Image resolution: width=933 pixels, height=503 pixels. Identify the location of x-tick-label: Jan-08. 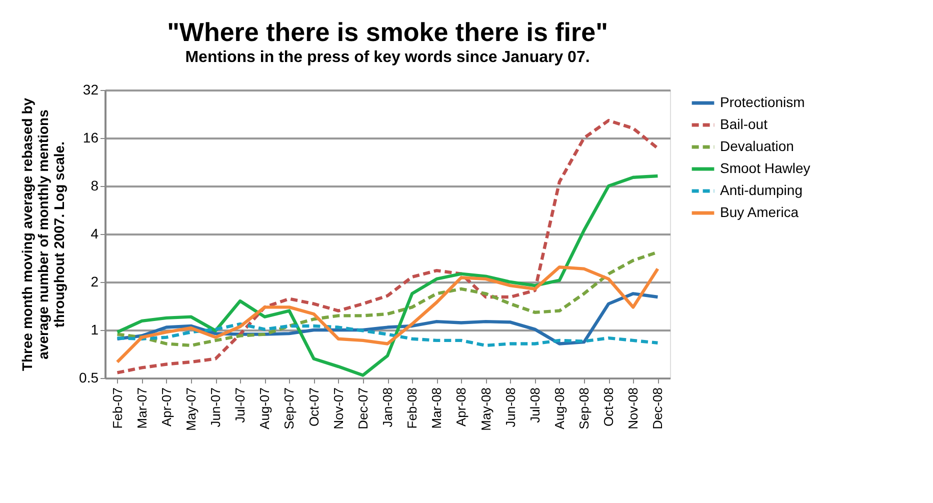
(387, 408).